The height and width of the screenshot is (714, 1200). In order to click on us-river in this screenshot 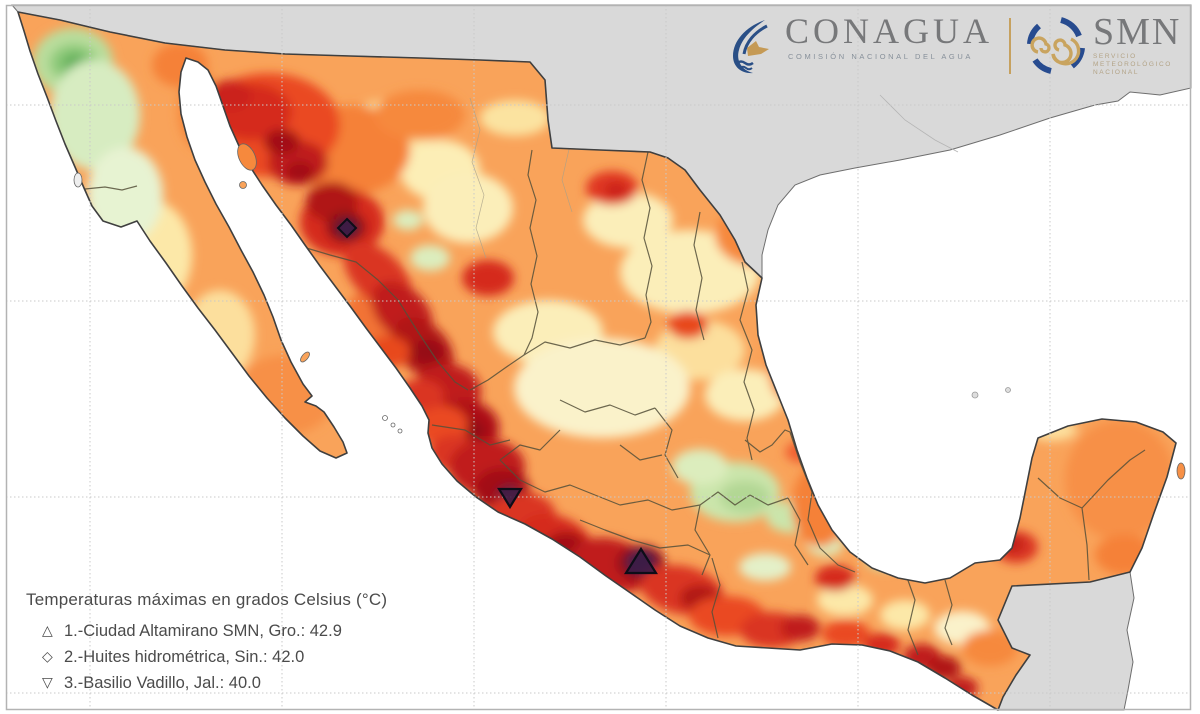, I will do `click(919, 123)`.